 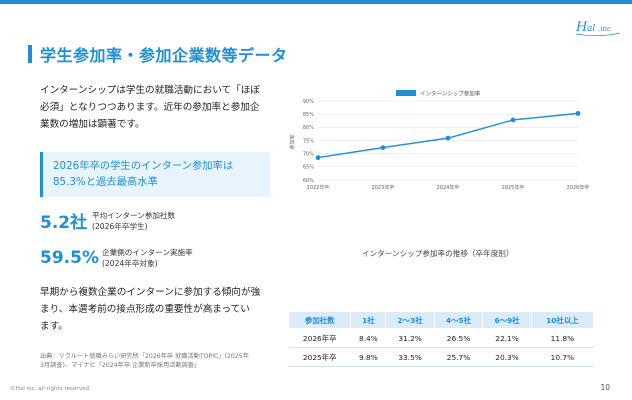 I want to click on trend-line: 早期から複数企業のインターンに参加する傾向が強, so click(x=150, y=292).